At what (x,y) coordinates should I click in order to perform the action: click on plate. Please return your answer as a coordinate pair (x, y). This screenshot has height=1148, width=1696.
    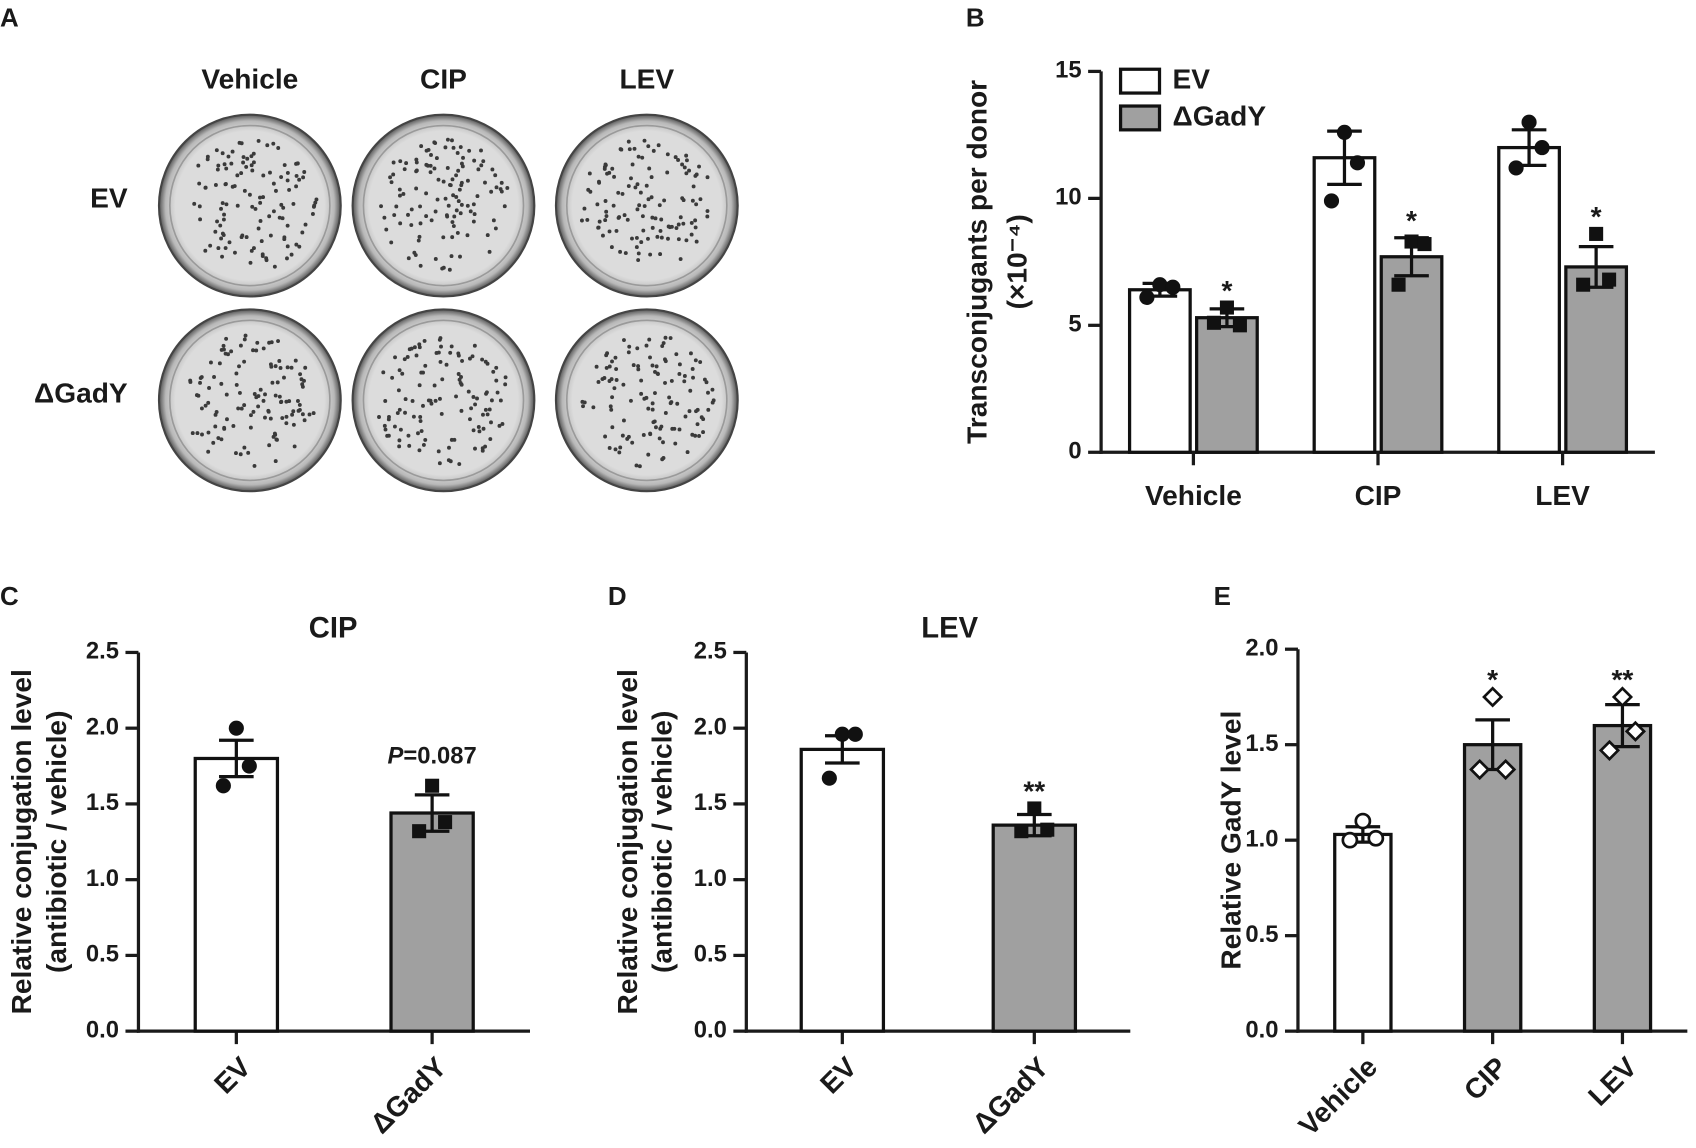
    Looking at the image, I should click on (443, 400).